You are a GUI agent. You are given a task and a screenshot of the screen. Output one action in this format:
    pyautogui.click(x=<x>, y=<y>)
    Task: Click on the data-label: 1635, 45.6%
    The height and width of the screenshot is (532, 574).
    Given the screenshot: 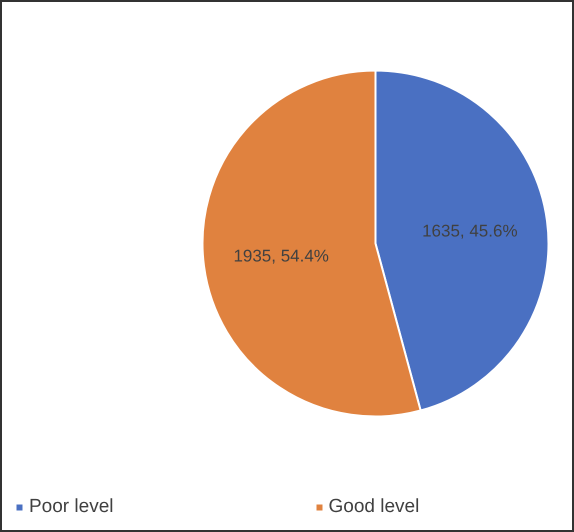 What is the action you would take?
    pyautogui.click(x=470, y=230)
    